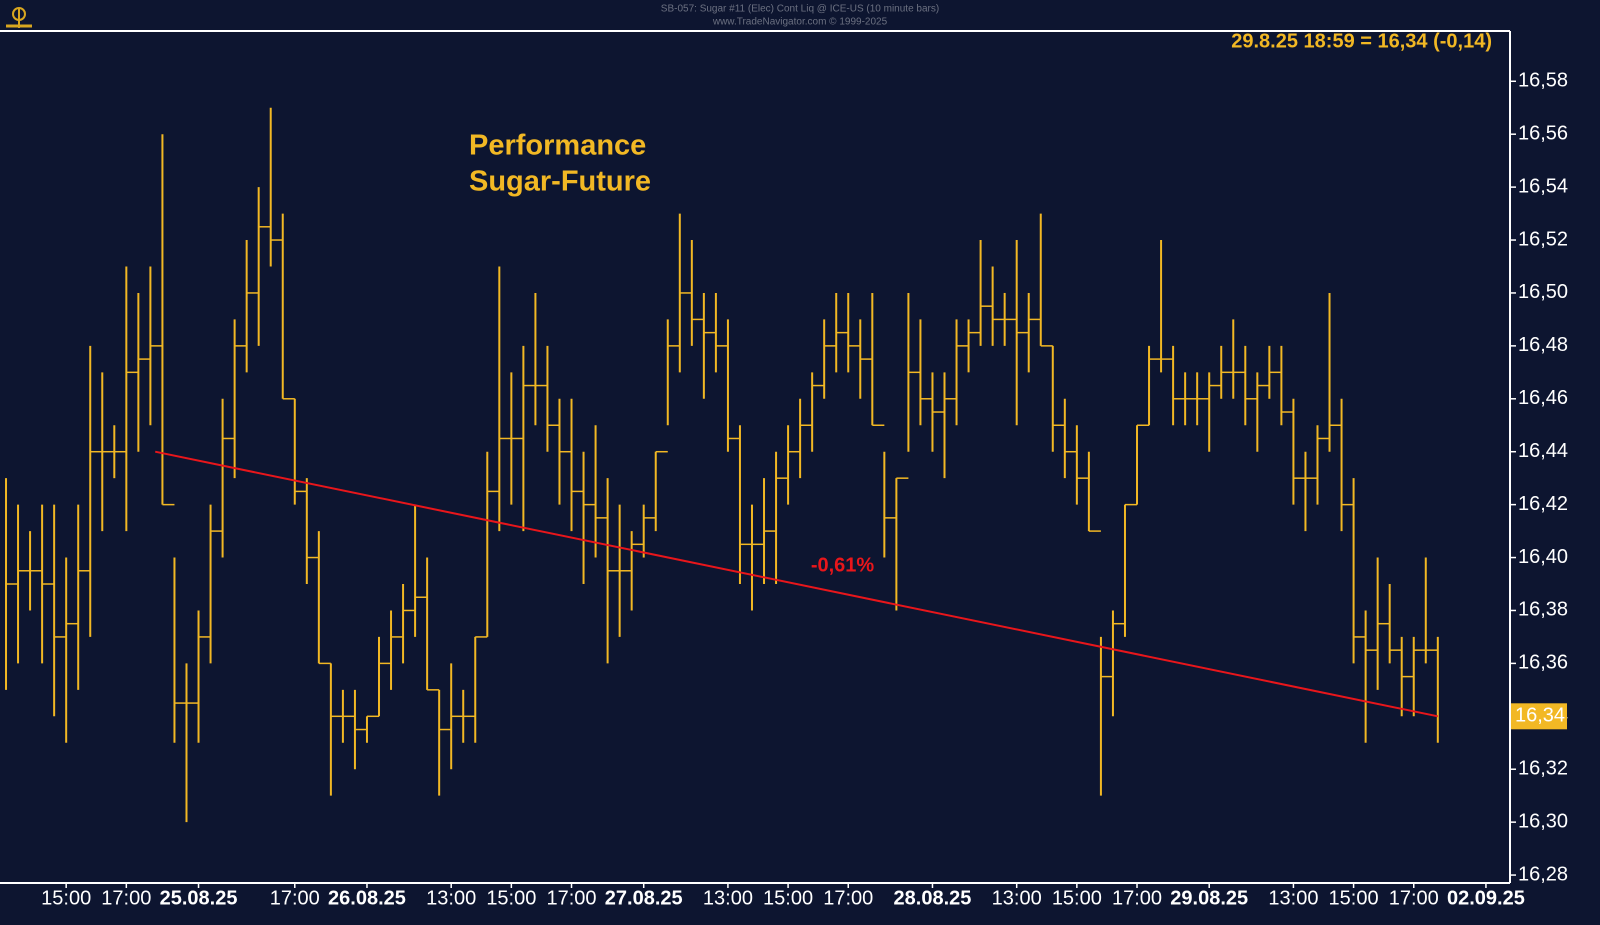  What do you see at coordinates (1543, 821) in the screenshot?
I see `y-tick-label: 16,30` at bounding box center [1543, 821].